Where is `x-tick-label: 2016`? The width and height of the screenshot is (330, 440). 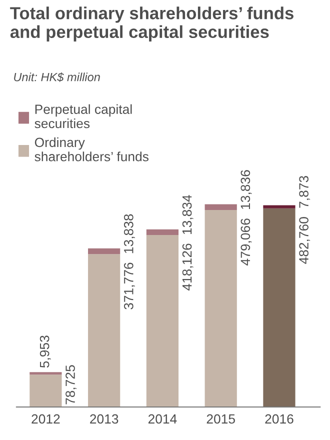
x-tick-label: 2016 is located at coordinates (279, 419).